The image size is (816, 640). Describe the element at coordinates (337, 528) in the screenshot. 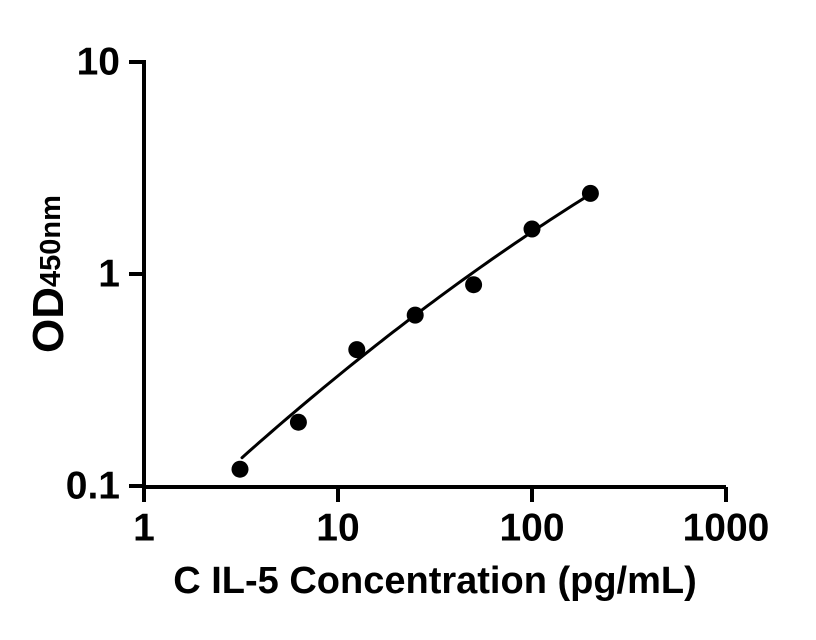

I see `x-tick-label-10: 10` at that location.